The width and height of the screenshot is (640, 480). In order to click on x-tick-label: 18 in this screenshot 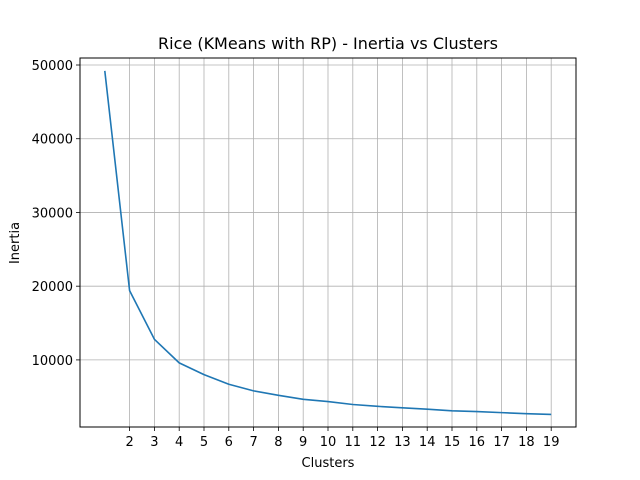, I will do `click(526, 442)`.